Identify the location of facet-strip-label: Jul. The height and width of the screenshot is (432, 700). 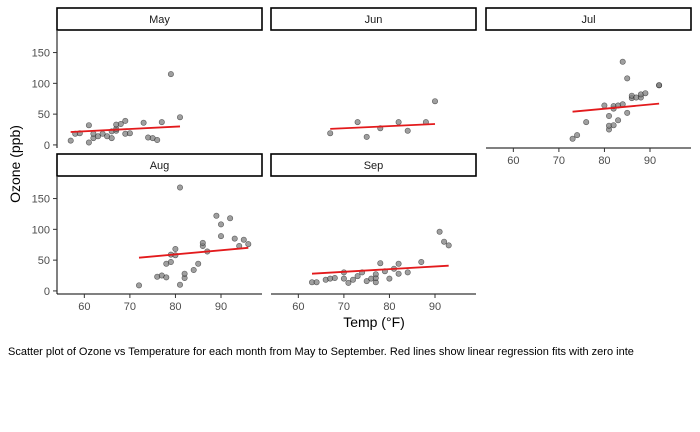
(588, 20).